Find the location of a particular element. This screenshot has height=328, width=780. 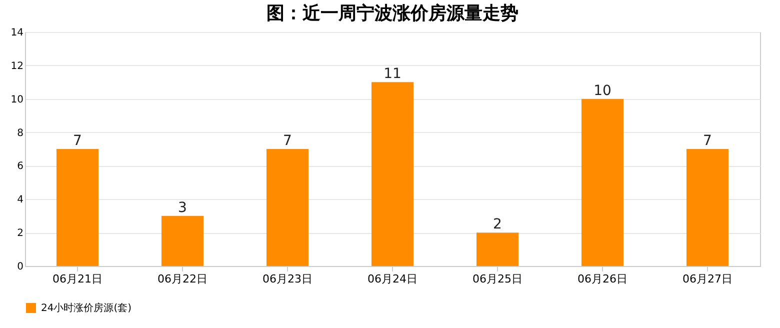

x-tick-label: 06月22日 is located at coordinates (183, 279).